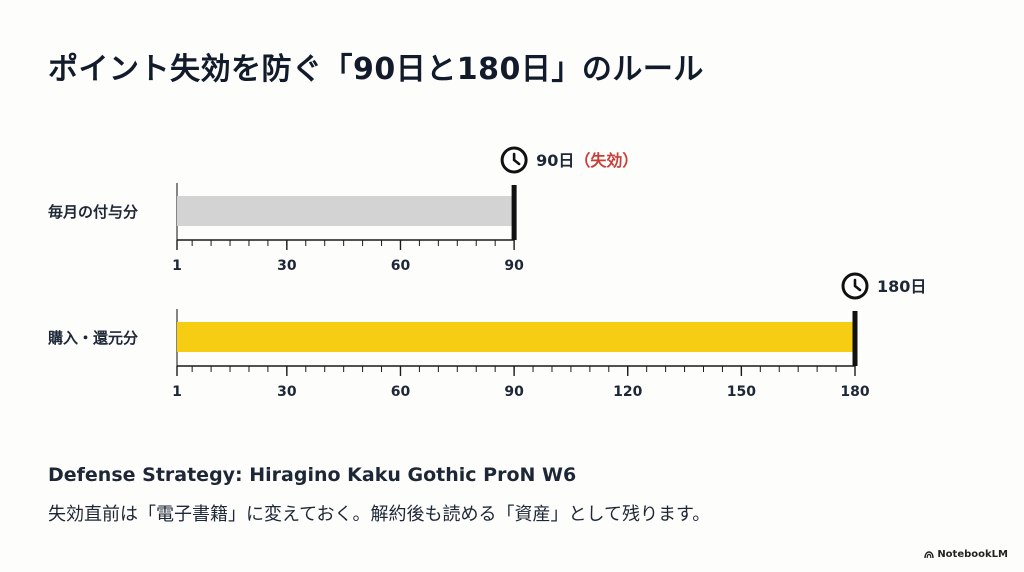 Image resolution: width=1024 pixels, height=572 pixels. Describe the element at coordinates (741, 392) in the screenshot. I see `tick-label: 150` at that location.